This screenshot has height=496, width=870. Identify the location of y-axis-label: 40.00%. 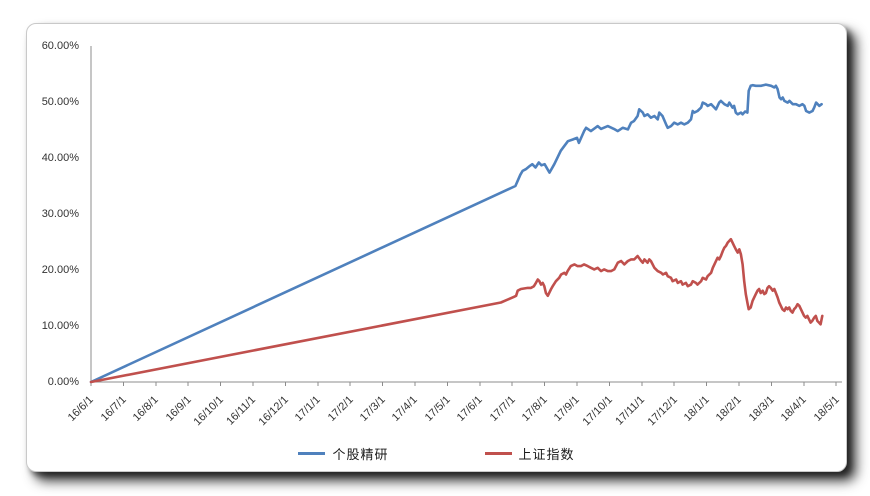
(60, 158).